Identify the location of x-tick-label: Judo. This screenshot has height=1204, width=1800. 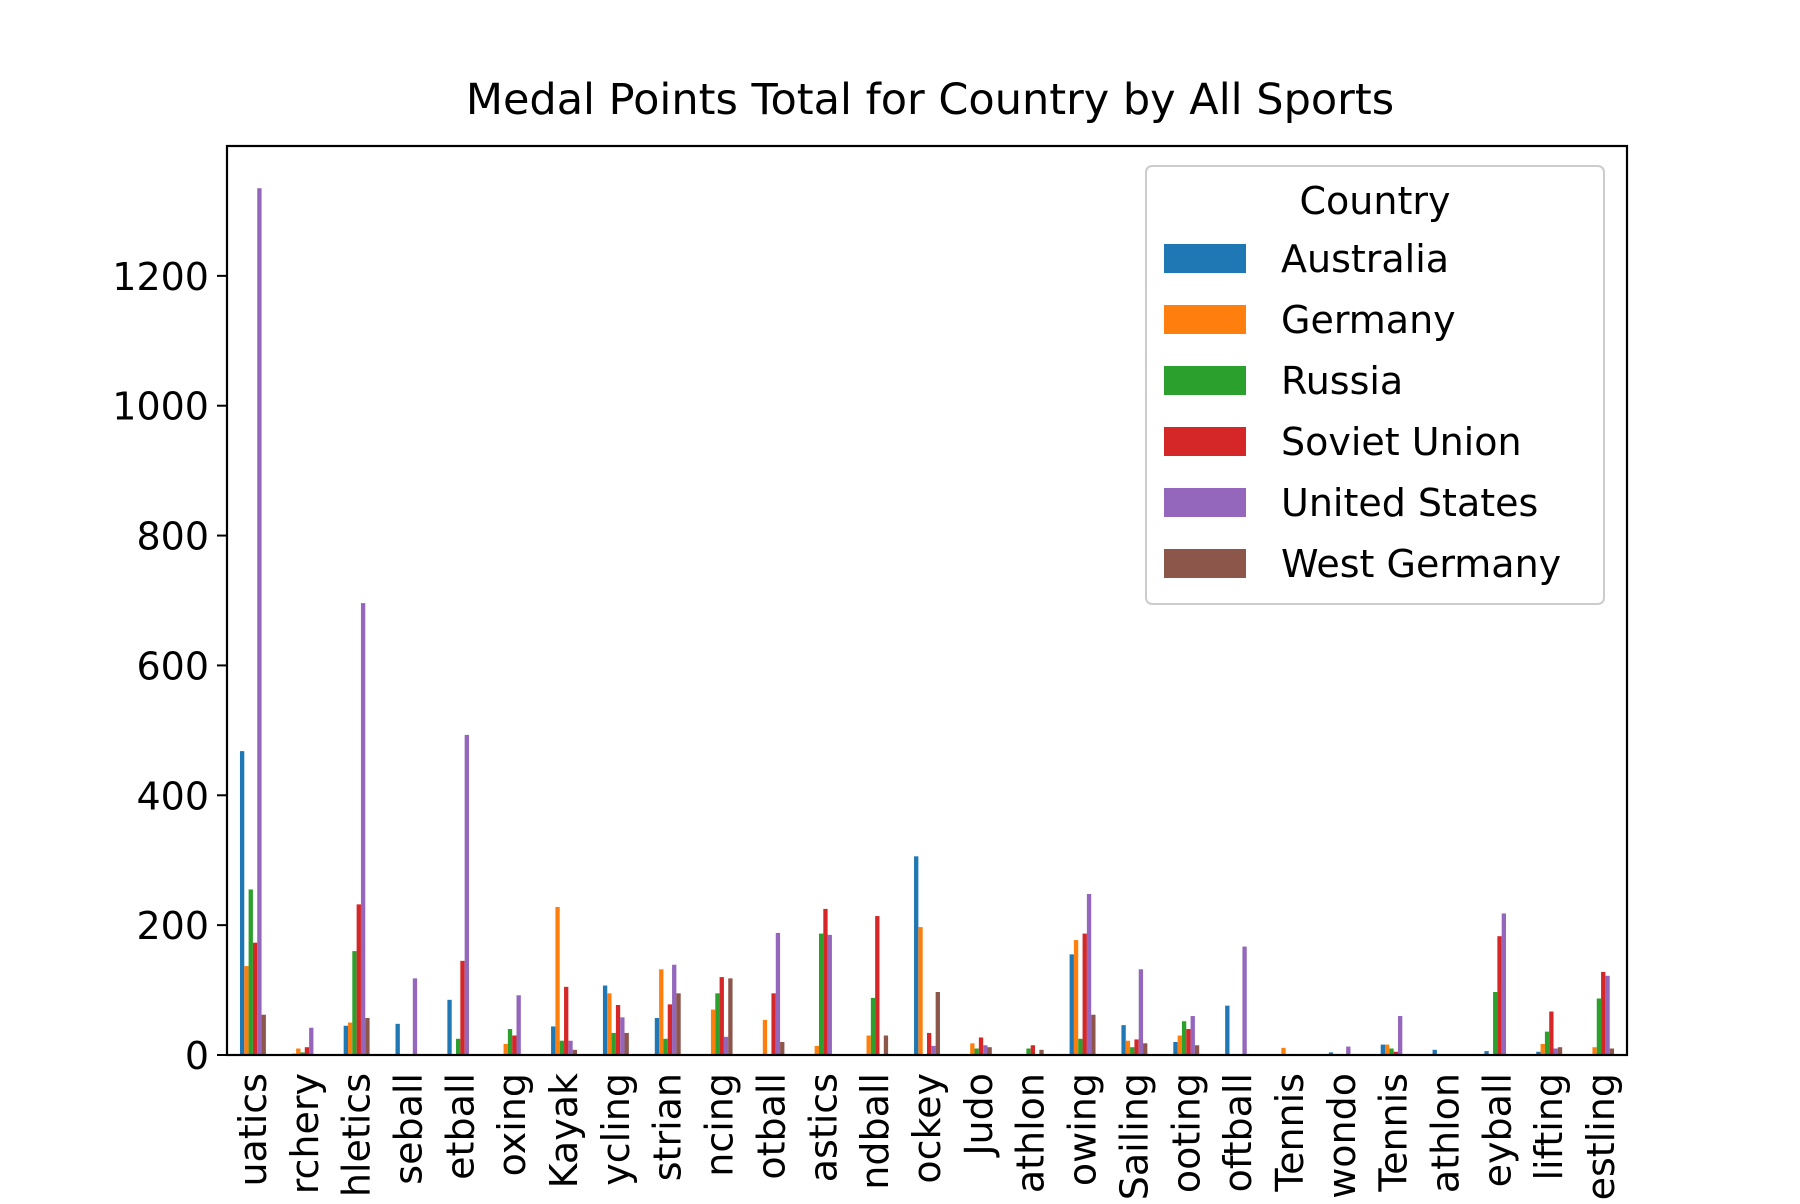
(979, 1115).